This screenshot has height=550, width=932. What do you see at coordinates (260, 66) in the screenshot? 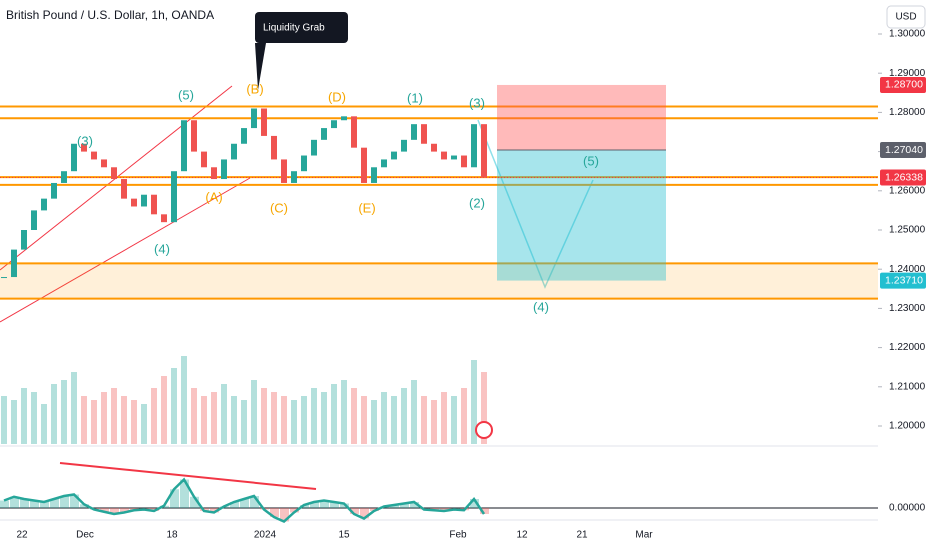
I see `callout-pointer` at bounding box center [260, 66].